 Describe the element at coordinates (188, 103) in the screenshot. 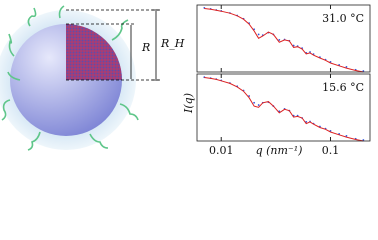

I see `y-axis-label: I(q)` at that location.